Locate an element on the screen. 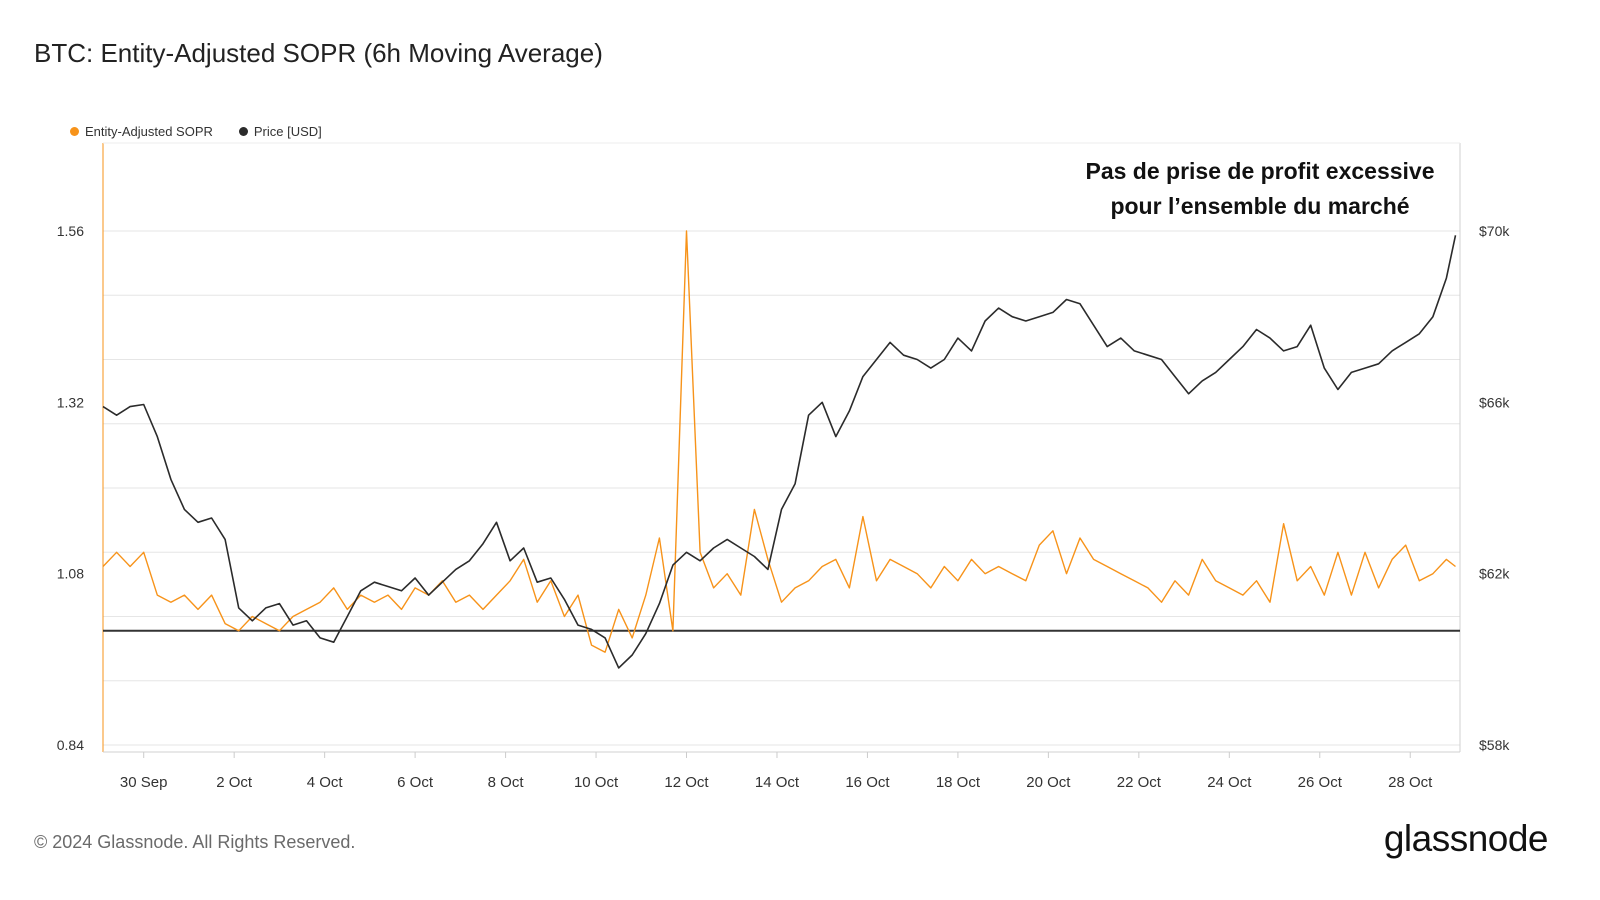  glassnode-logo: glassnode is located at coordinates (1466, 838).